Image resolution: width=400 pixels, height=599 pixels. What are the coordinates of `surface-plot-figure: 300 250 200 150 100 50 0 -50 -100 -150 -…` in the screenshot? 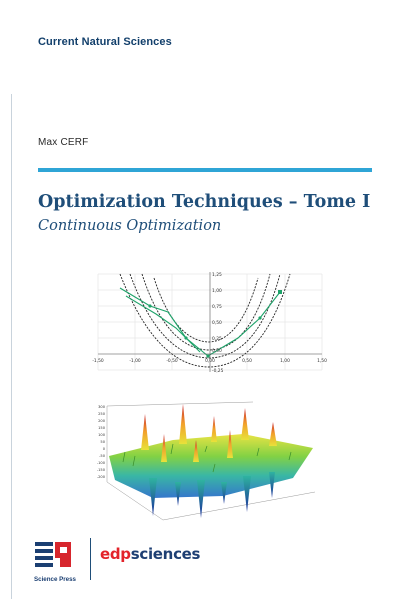 It's located at (206, 461).